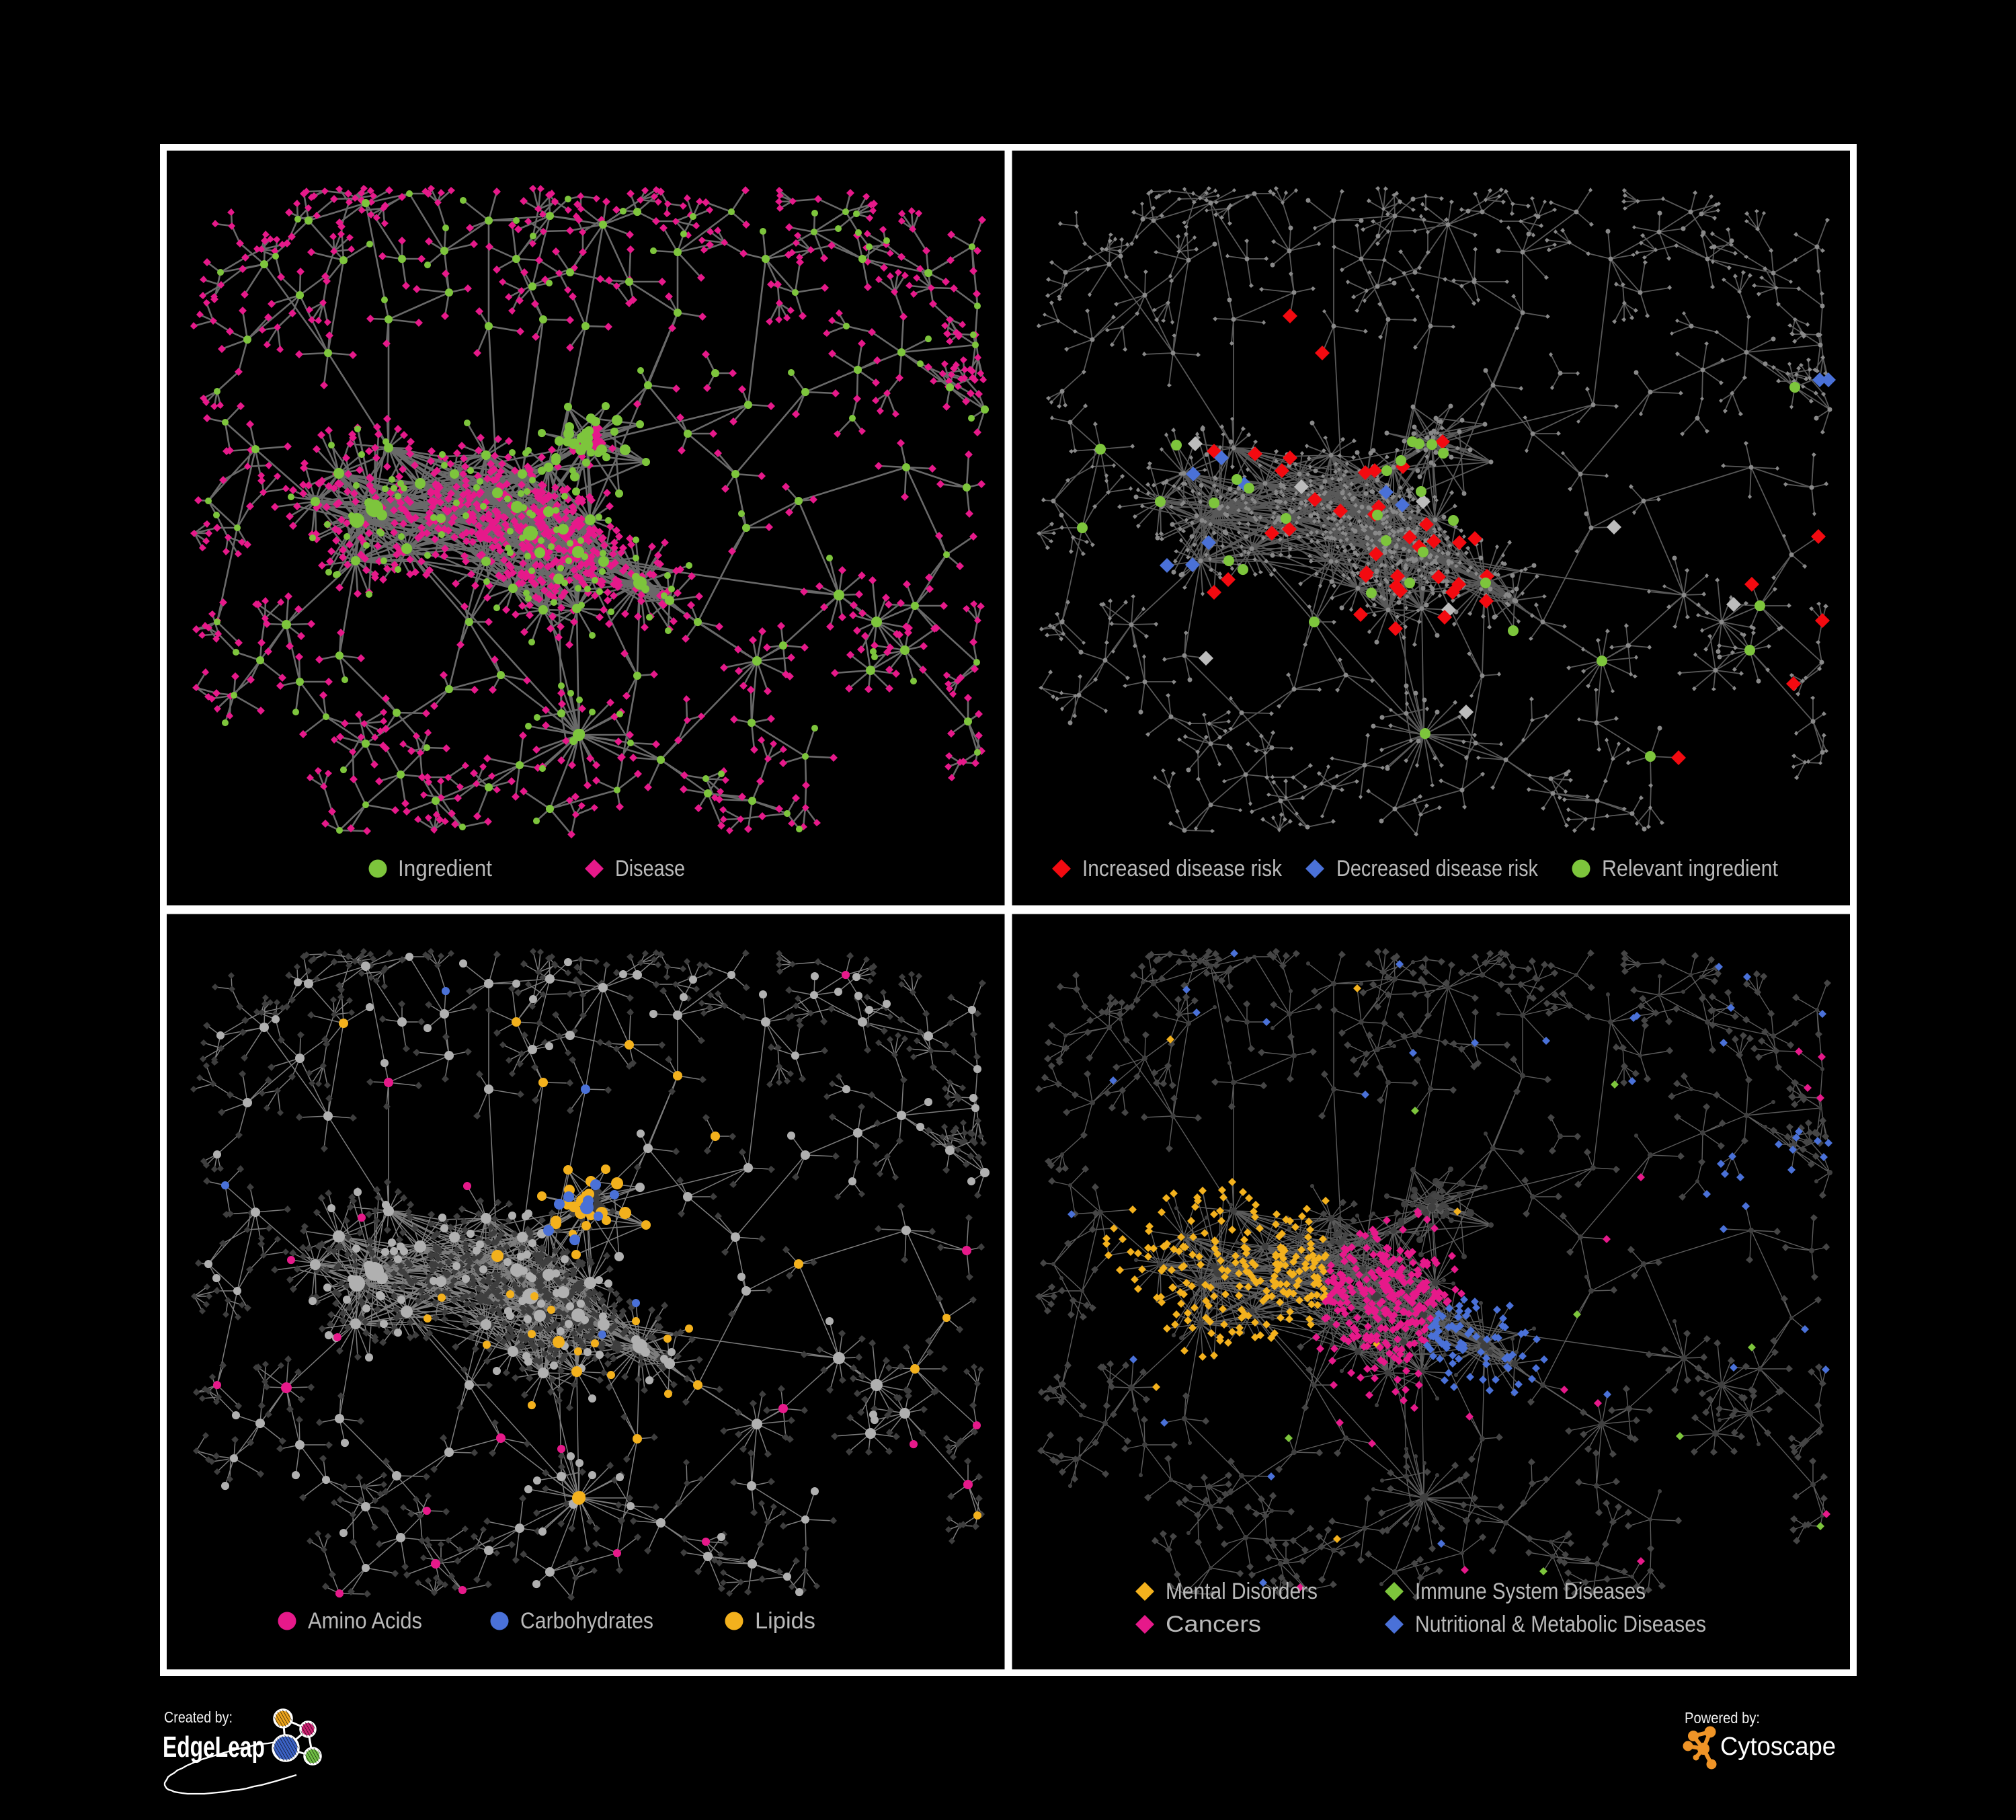  What do you see at coordinates (198, 1717) in the screenshot?
I see `svg-text: Created by:` at bounding box center [198, 1717].